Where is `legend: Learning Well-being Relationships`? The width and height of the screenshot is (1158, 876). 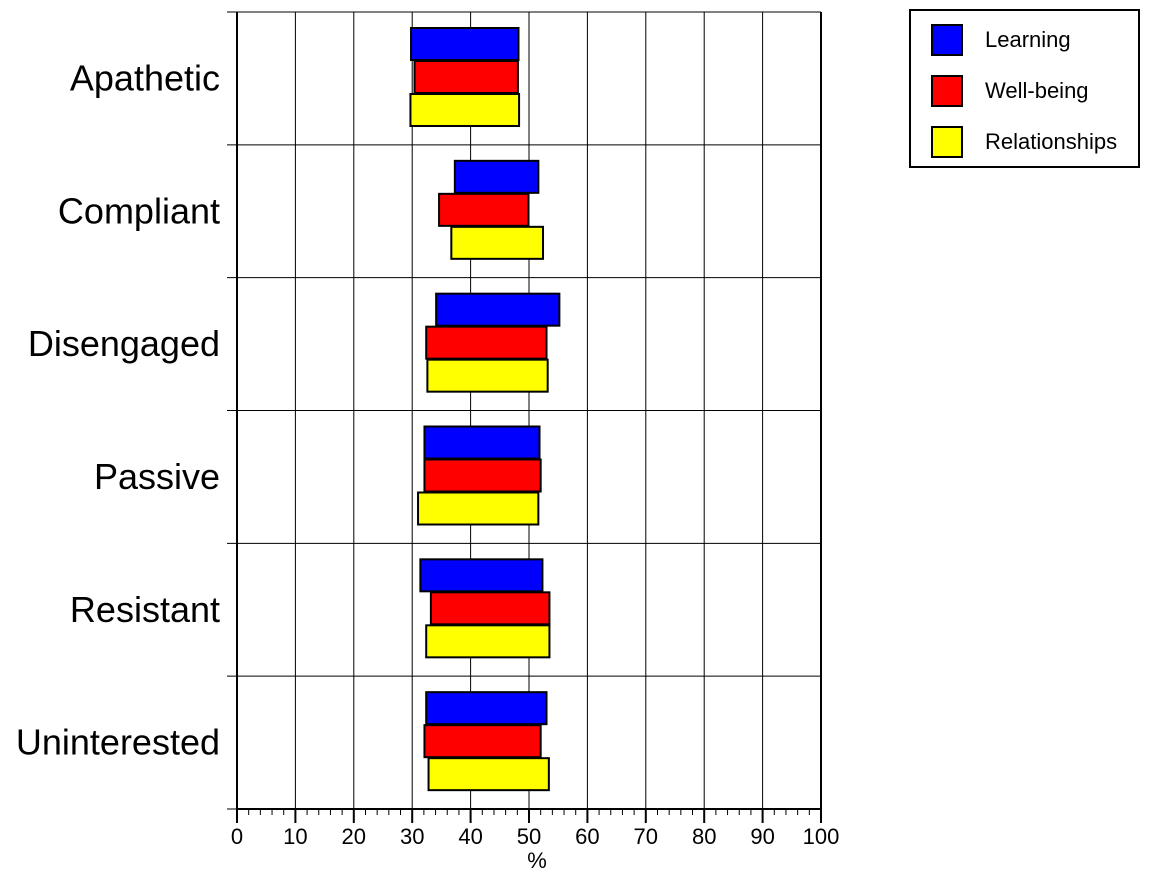
legend: Learning Well-being Relationships is located at coordinates (1024, 88).